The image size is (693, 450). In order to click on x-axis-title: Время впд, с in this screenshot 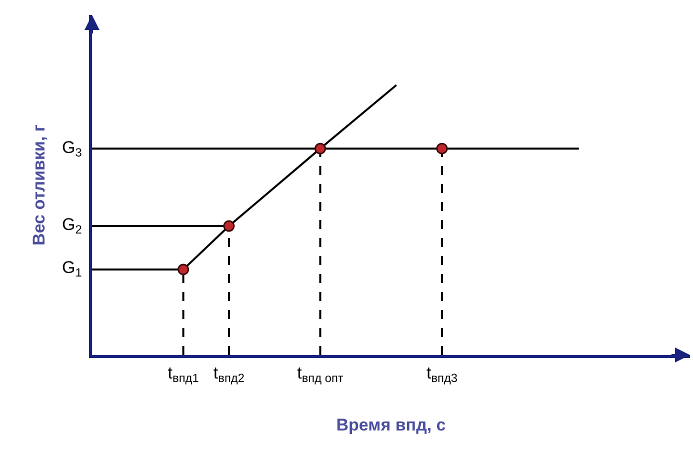, I will do `click(391, 424)`.